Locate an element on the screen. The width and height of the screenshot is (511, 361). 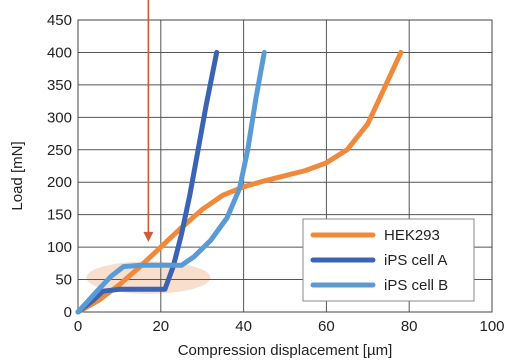
x-axis-title: Compression displacement [µm] is located at coordinates (285, 350).